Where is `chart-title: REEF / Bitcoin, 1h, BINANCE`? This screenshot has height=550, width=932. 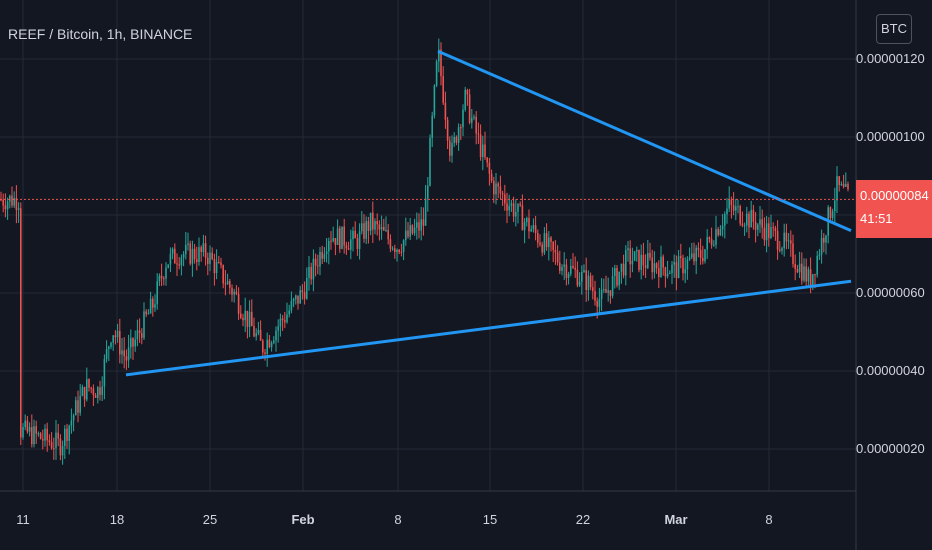 chart-title: REEF / Bitcoin, 1h, BINANCE is located at coordinates (100, 34).